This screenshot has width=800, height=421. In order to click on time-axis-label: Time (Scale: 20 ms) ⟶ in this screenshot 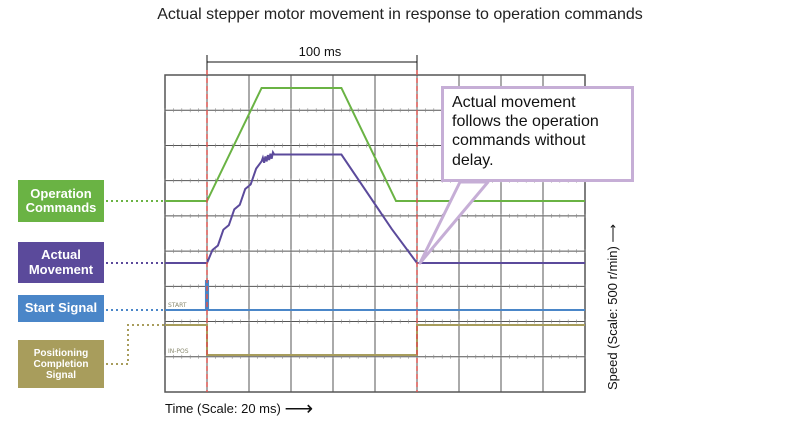, I will do `click(239, 408)`.